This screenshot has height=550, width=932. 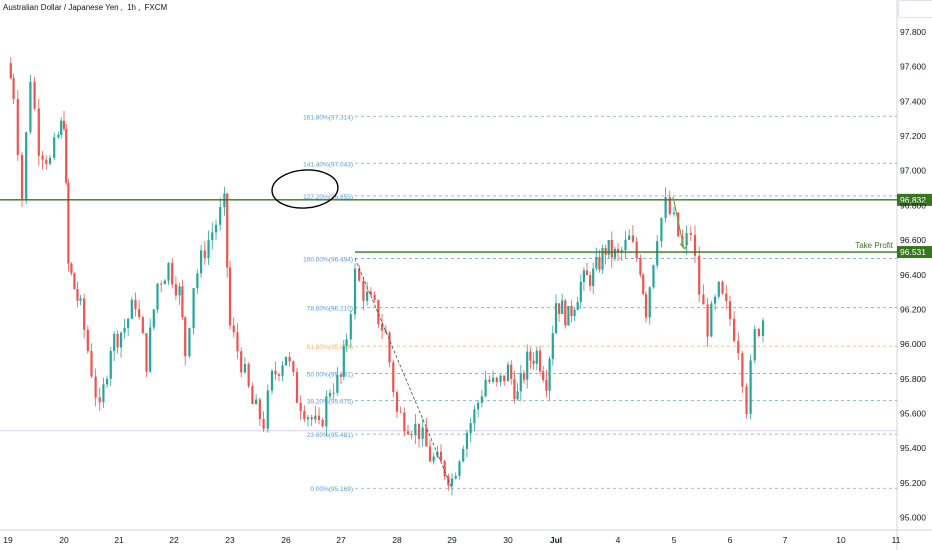 I want to click on y-tick-label: 96.200, so click(x=913, y=309).